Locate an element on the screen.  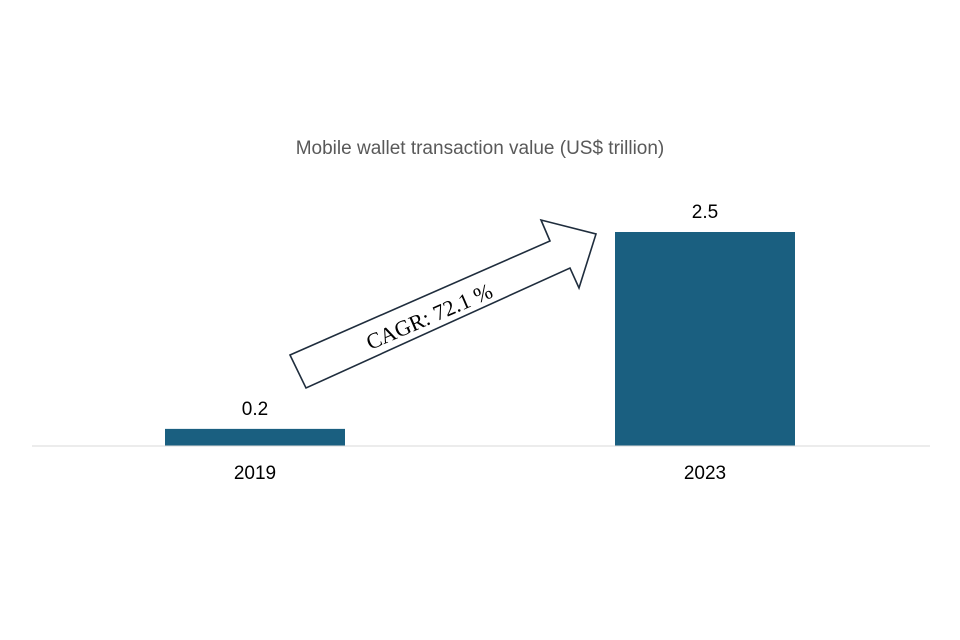
cagr-annotation: CAGR: 72.1 % is located at coordinates (443, 304).